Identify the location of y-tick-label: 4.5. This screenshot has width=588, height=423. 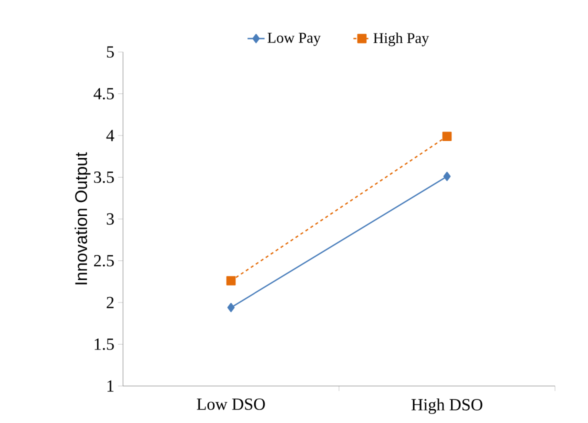
(104, 94).